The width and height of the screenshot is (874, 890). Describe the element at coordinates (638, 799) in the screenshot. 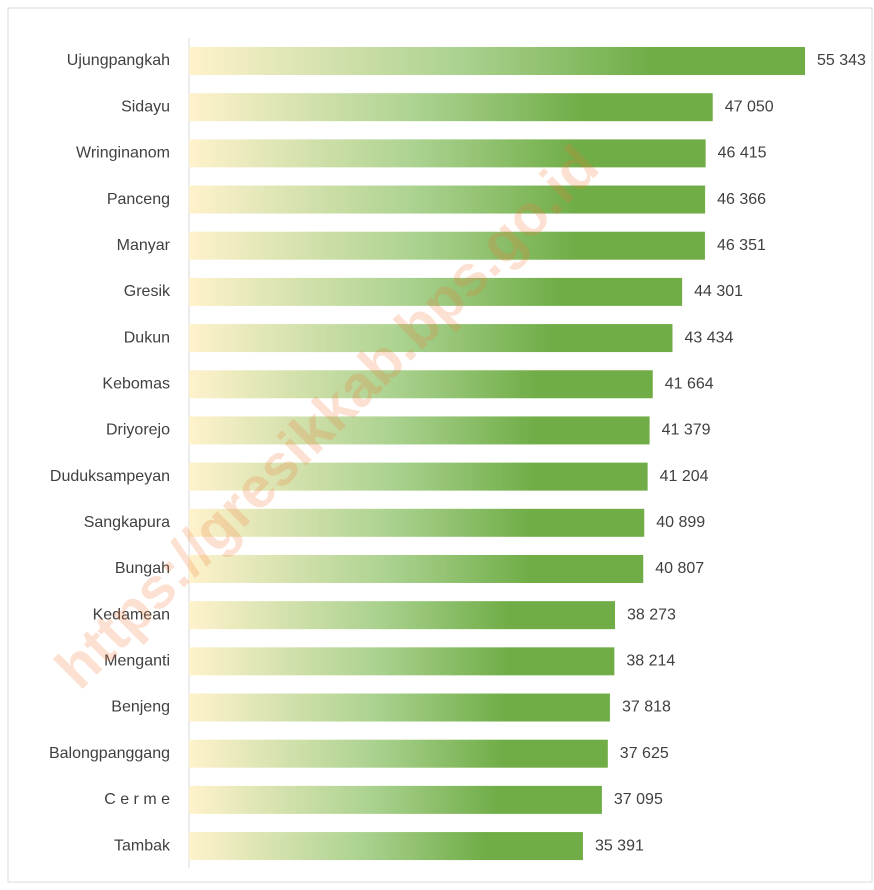

I see `value-label: 37 095` at that location.